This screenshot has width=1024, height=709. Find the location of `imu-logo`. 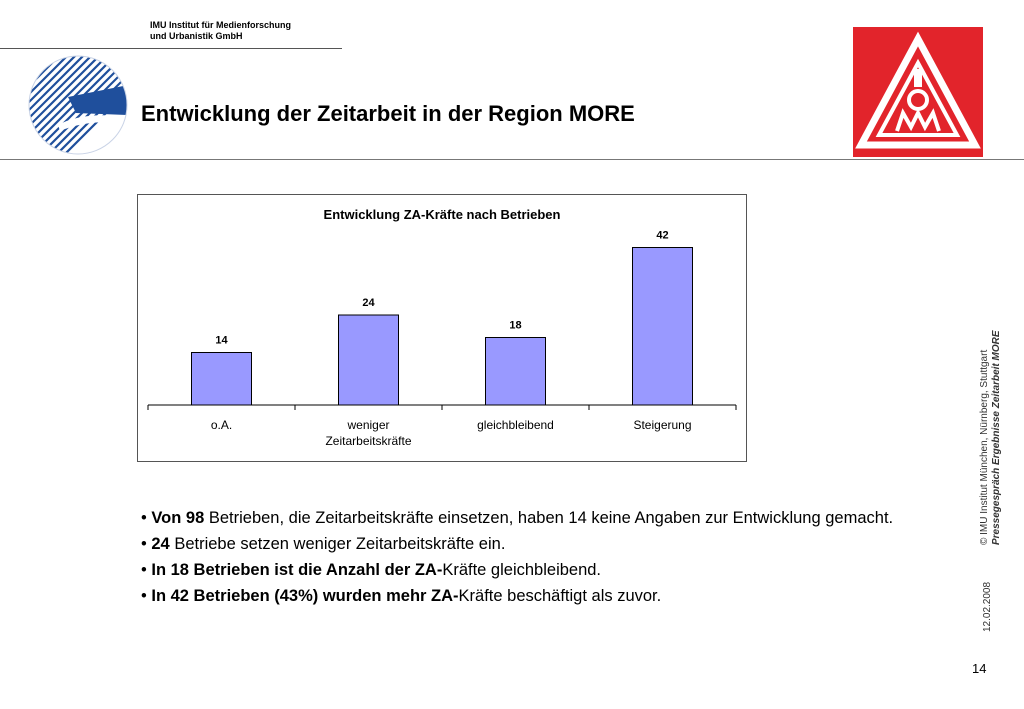

imu-logo is located at coordinates (78, 107).